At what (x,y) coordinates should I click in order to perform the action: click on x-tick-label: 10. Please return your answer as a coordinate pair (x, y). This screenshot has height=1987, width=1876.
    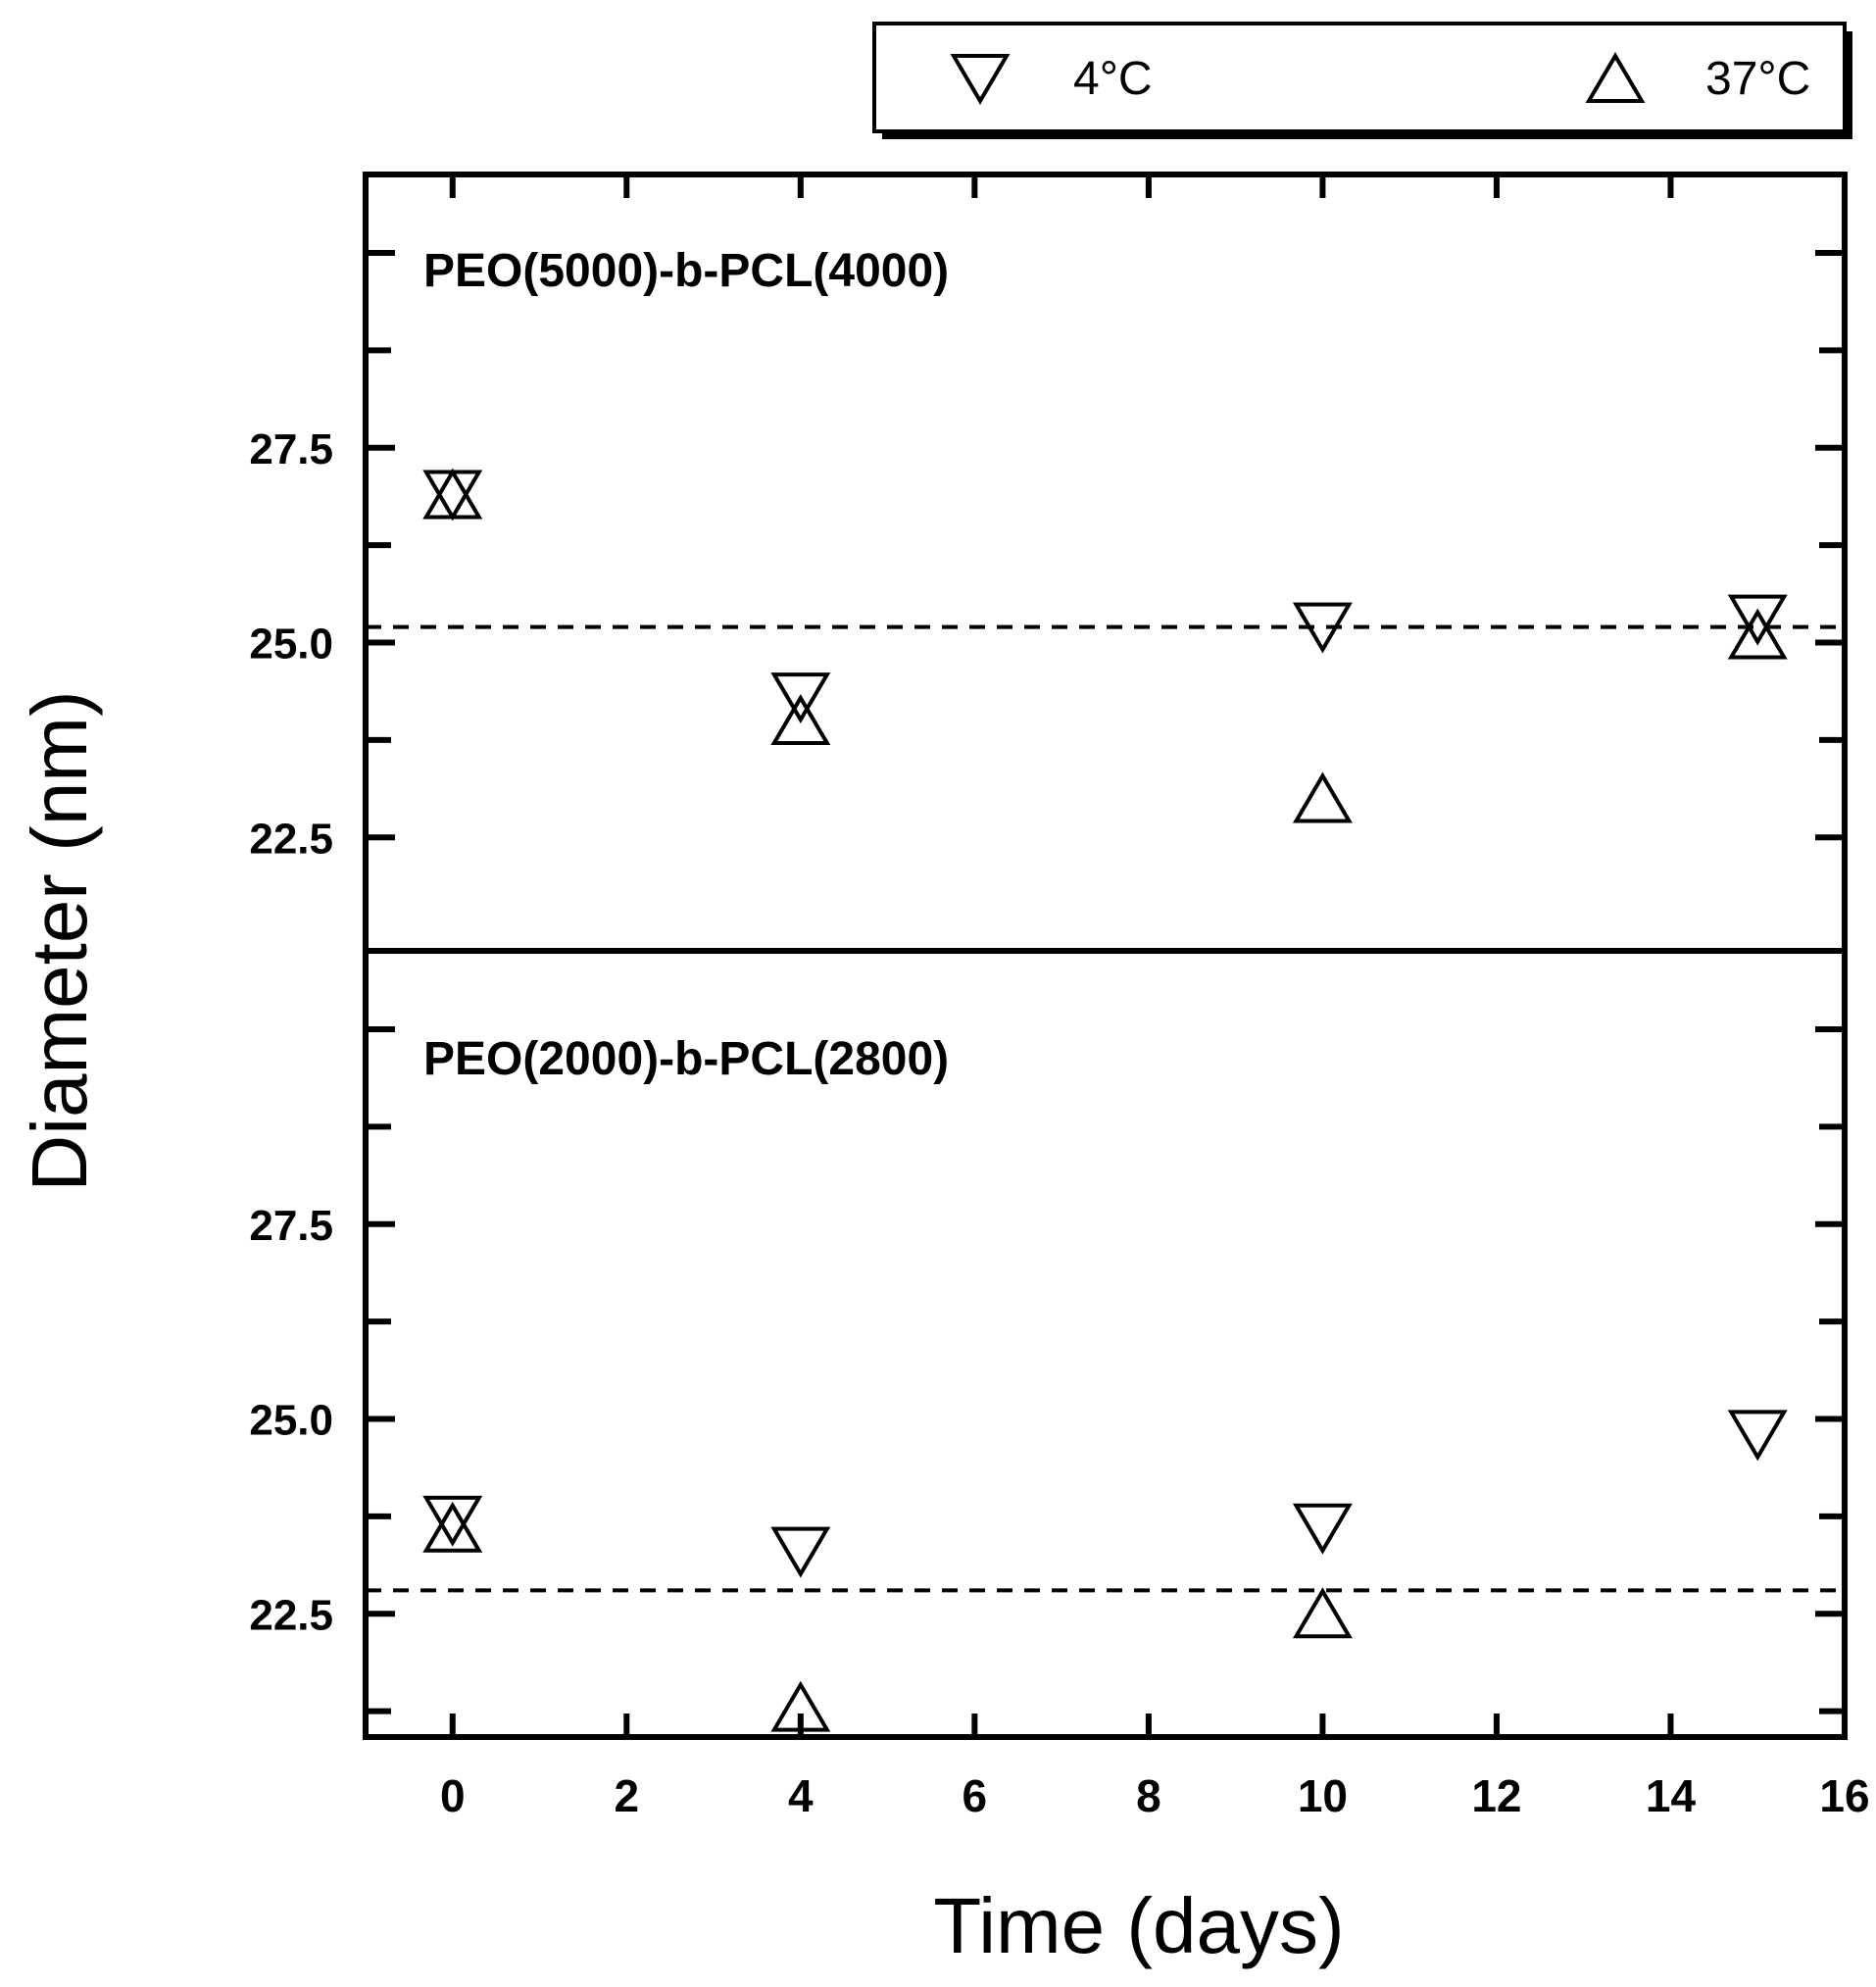
    Looking at the image, I should click on (1323, 1795).